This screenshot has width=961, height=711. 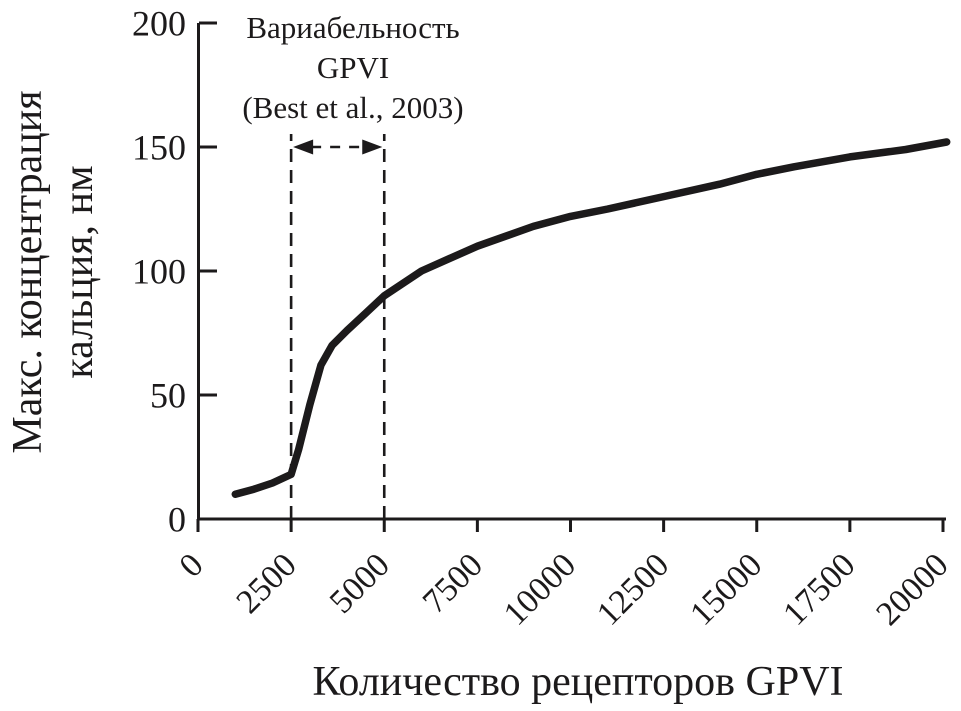 What do you see at coordinates (303, 147) in the screenshot?
I see `arrow-head-left-icon` at bounding box center [303, 147].